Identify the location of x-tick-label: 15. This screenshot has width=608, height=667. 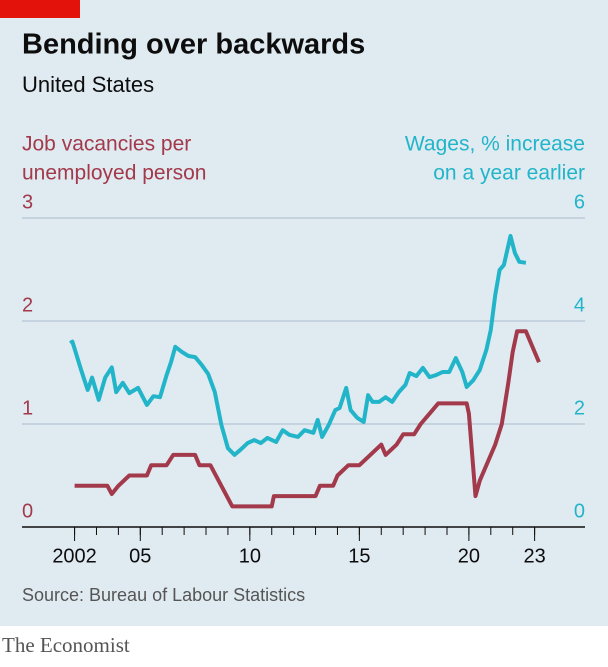
(359, 556).